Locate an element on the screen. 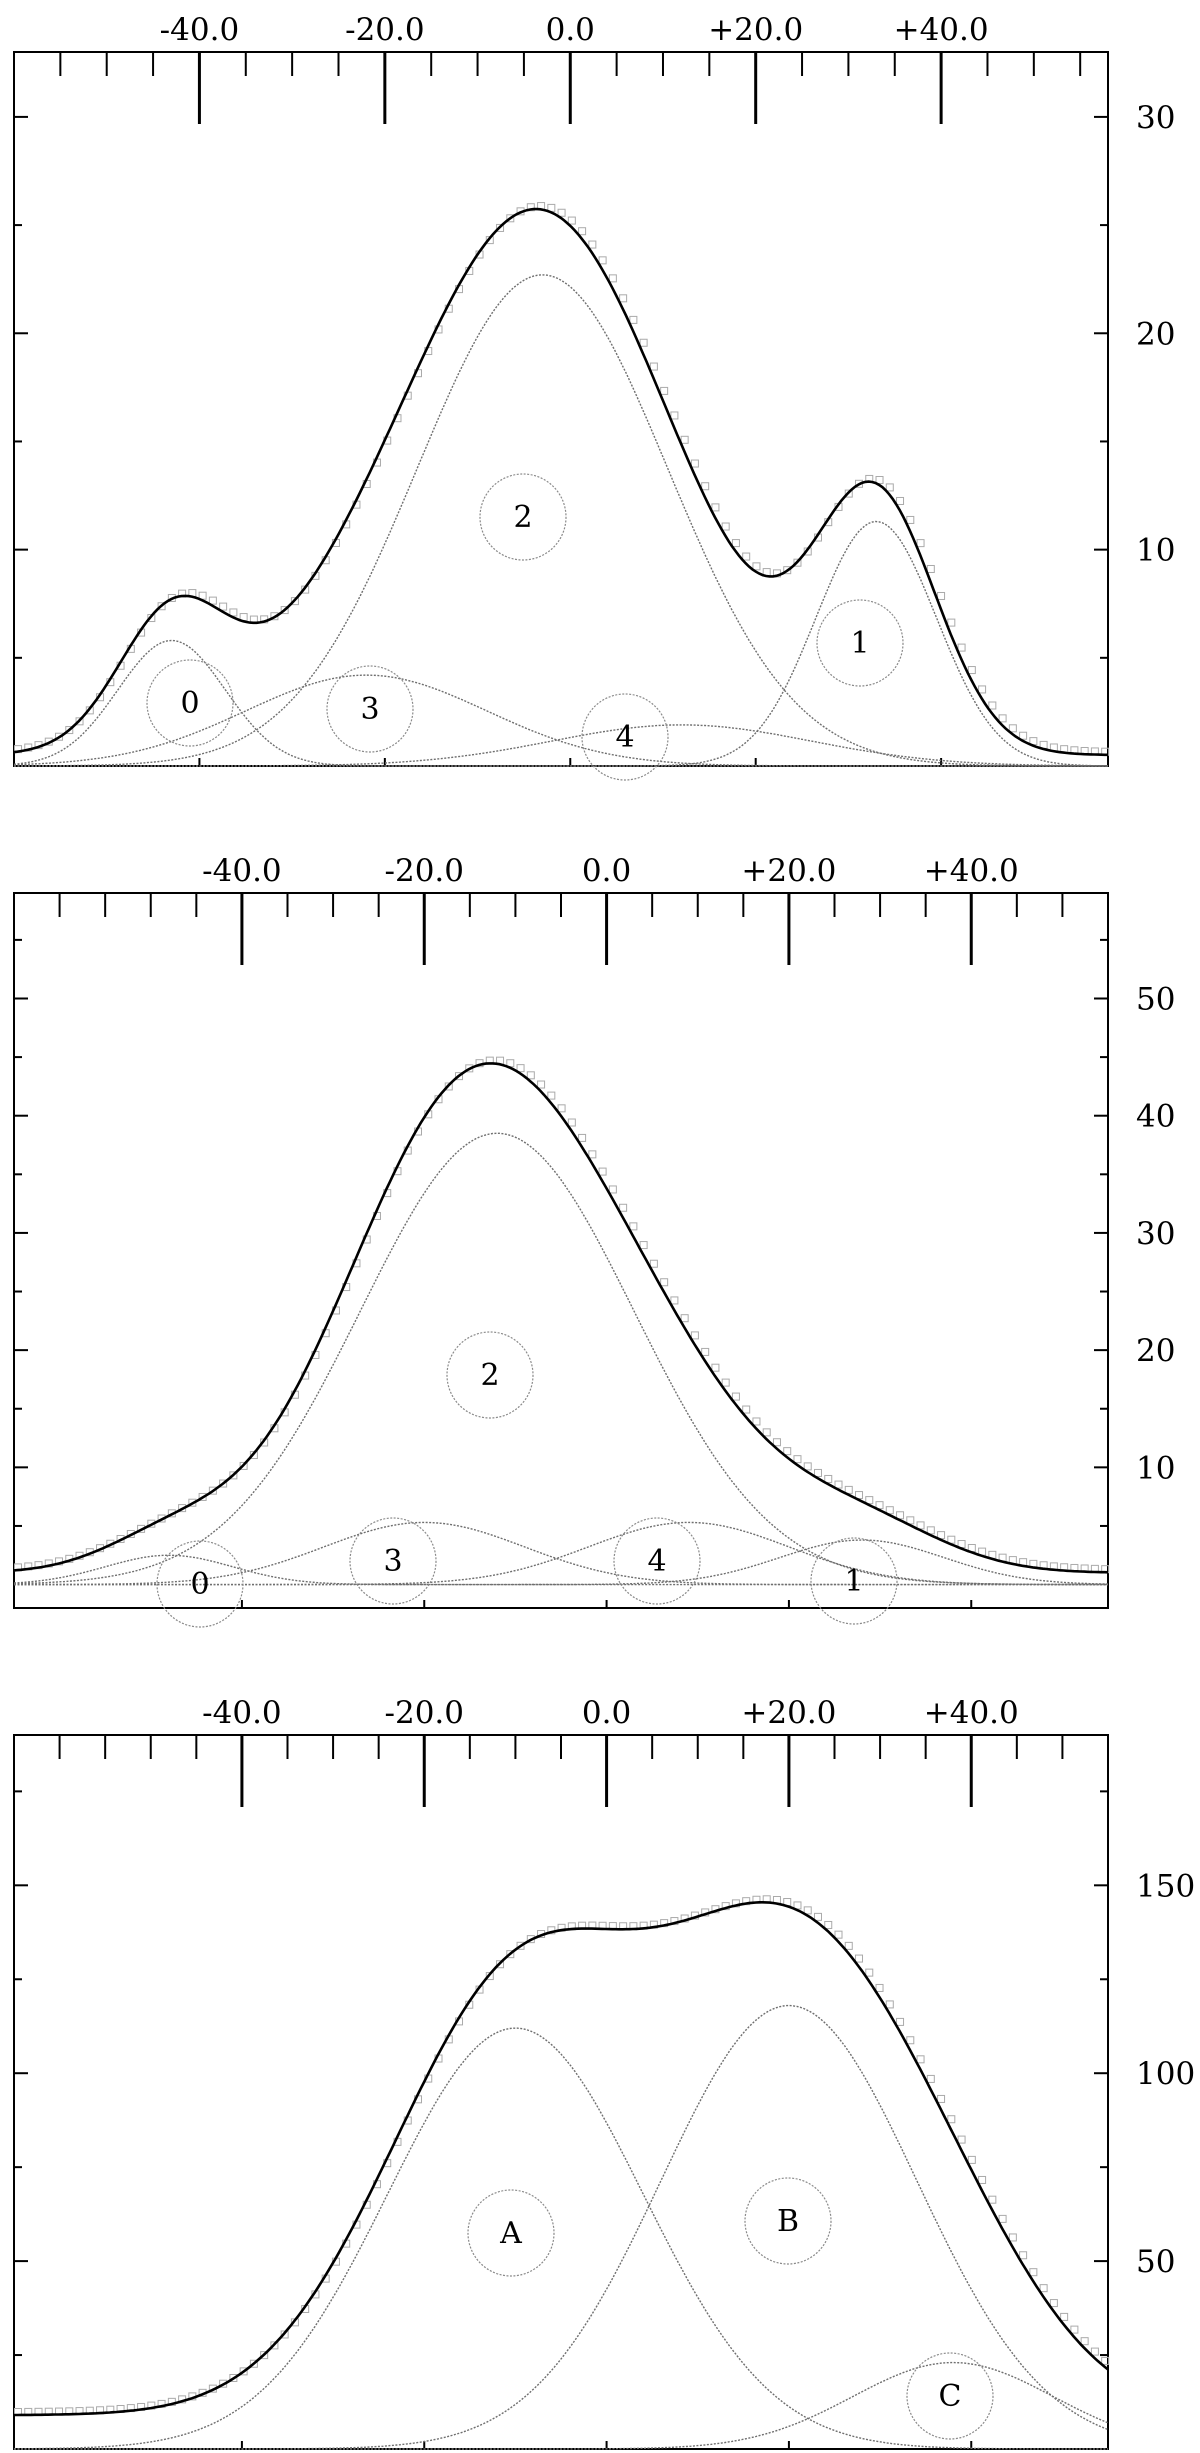  y-tick-label: 40 is located at coordinates (1155, 1117).